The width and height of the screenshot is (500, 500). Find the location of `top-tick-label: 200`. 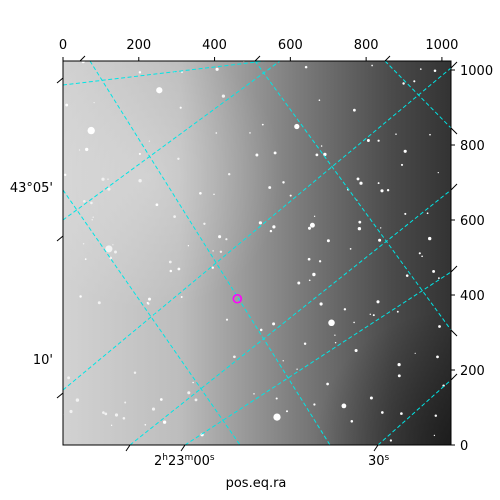

top-tick-label: 200 is located at coordinates (138, 45).